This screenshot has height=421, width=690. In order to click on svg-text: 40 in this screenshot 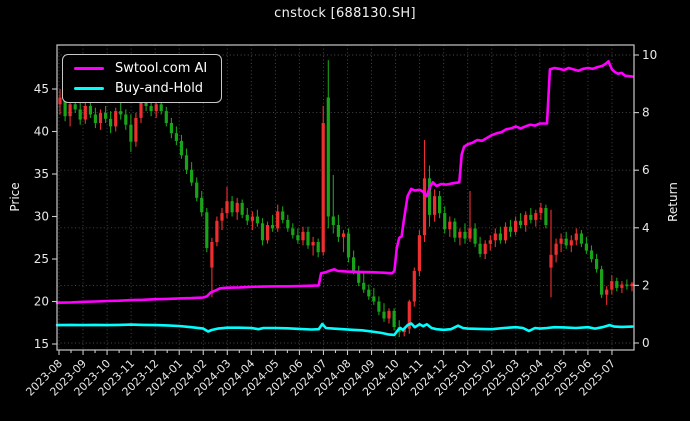, I will do `click(41, 132)`.